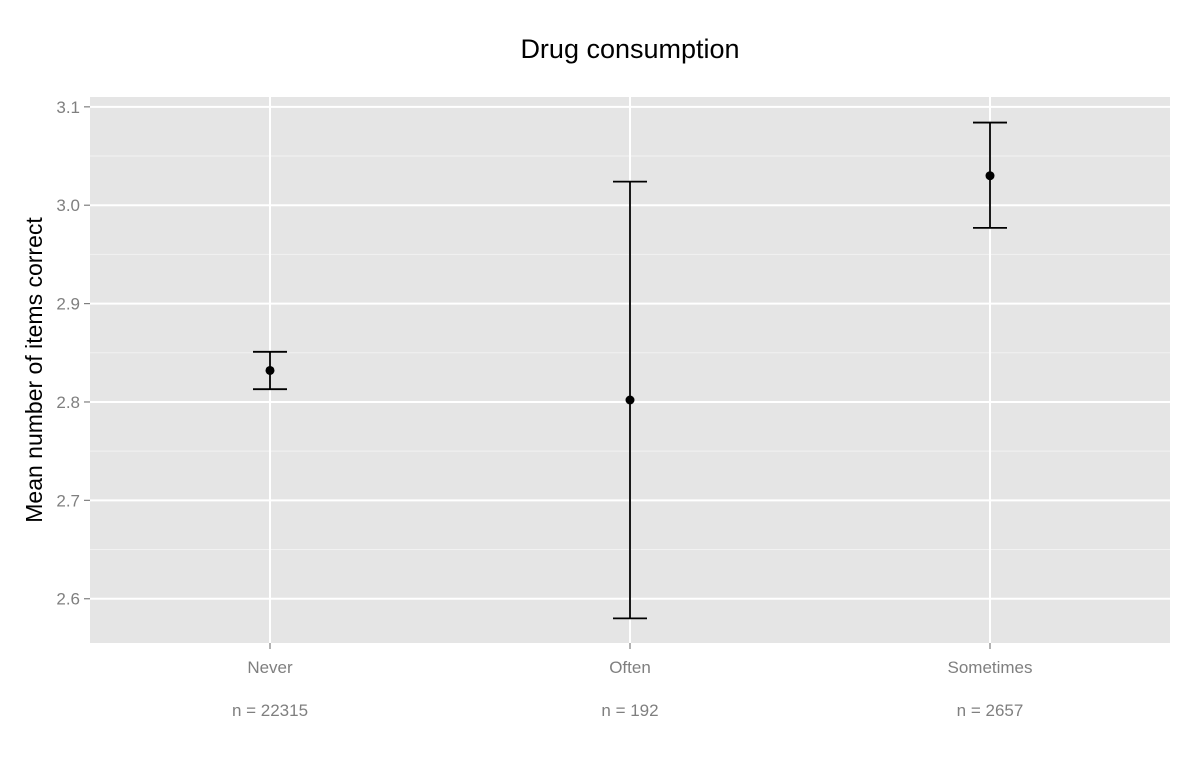 The height and width of the screenshot is (763, 1200). Describe the element at coordinates (68, 599) in the screenshot. I see `y-tick-label: 2.6` at that location.